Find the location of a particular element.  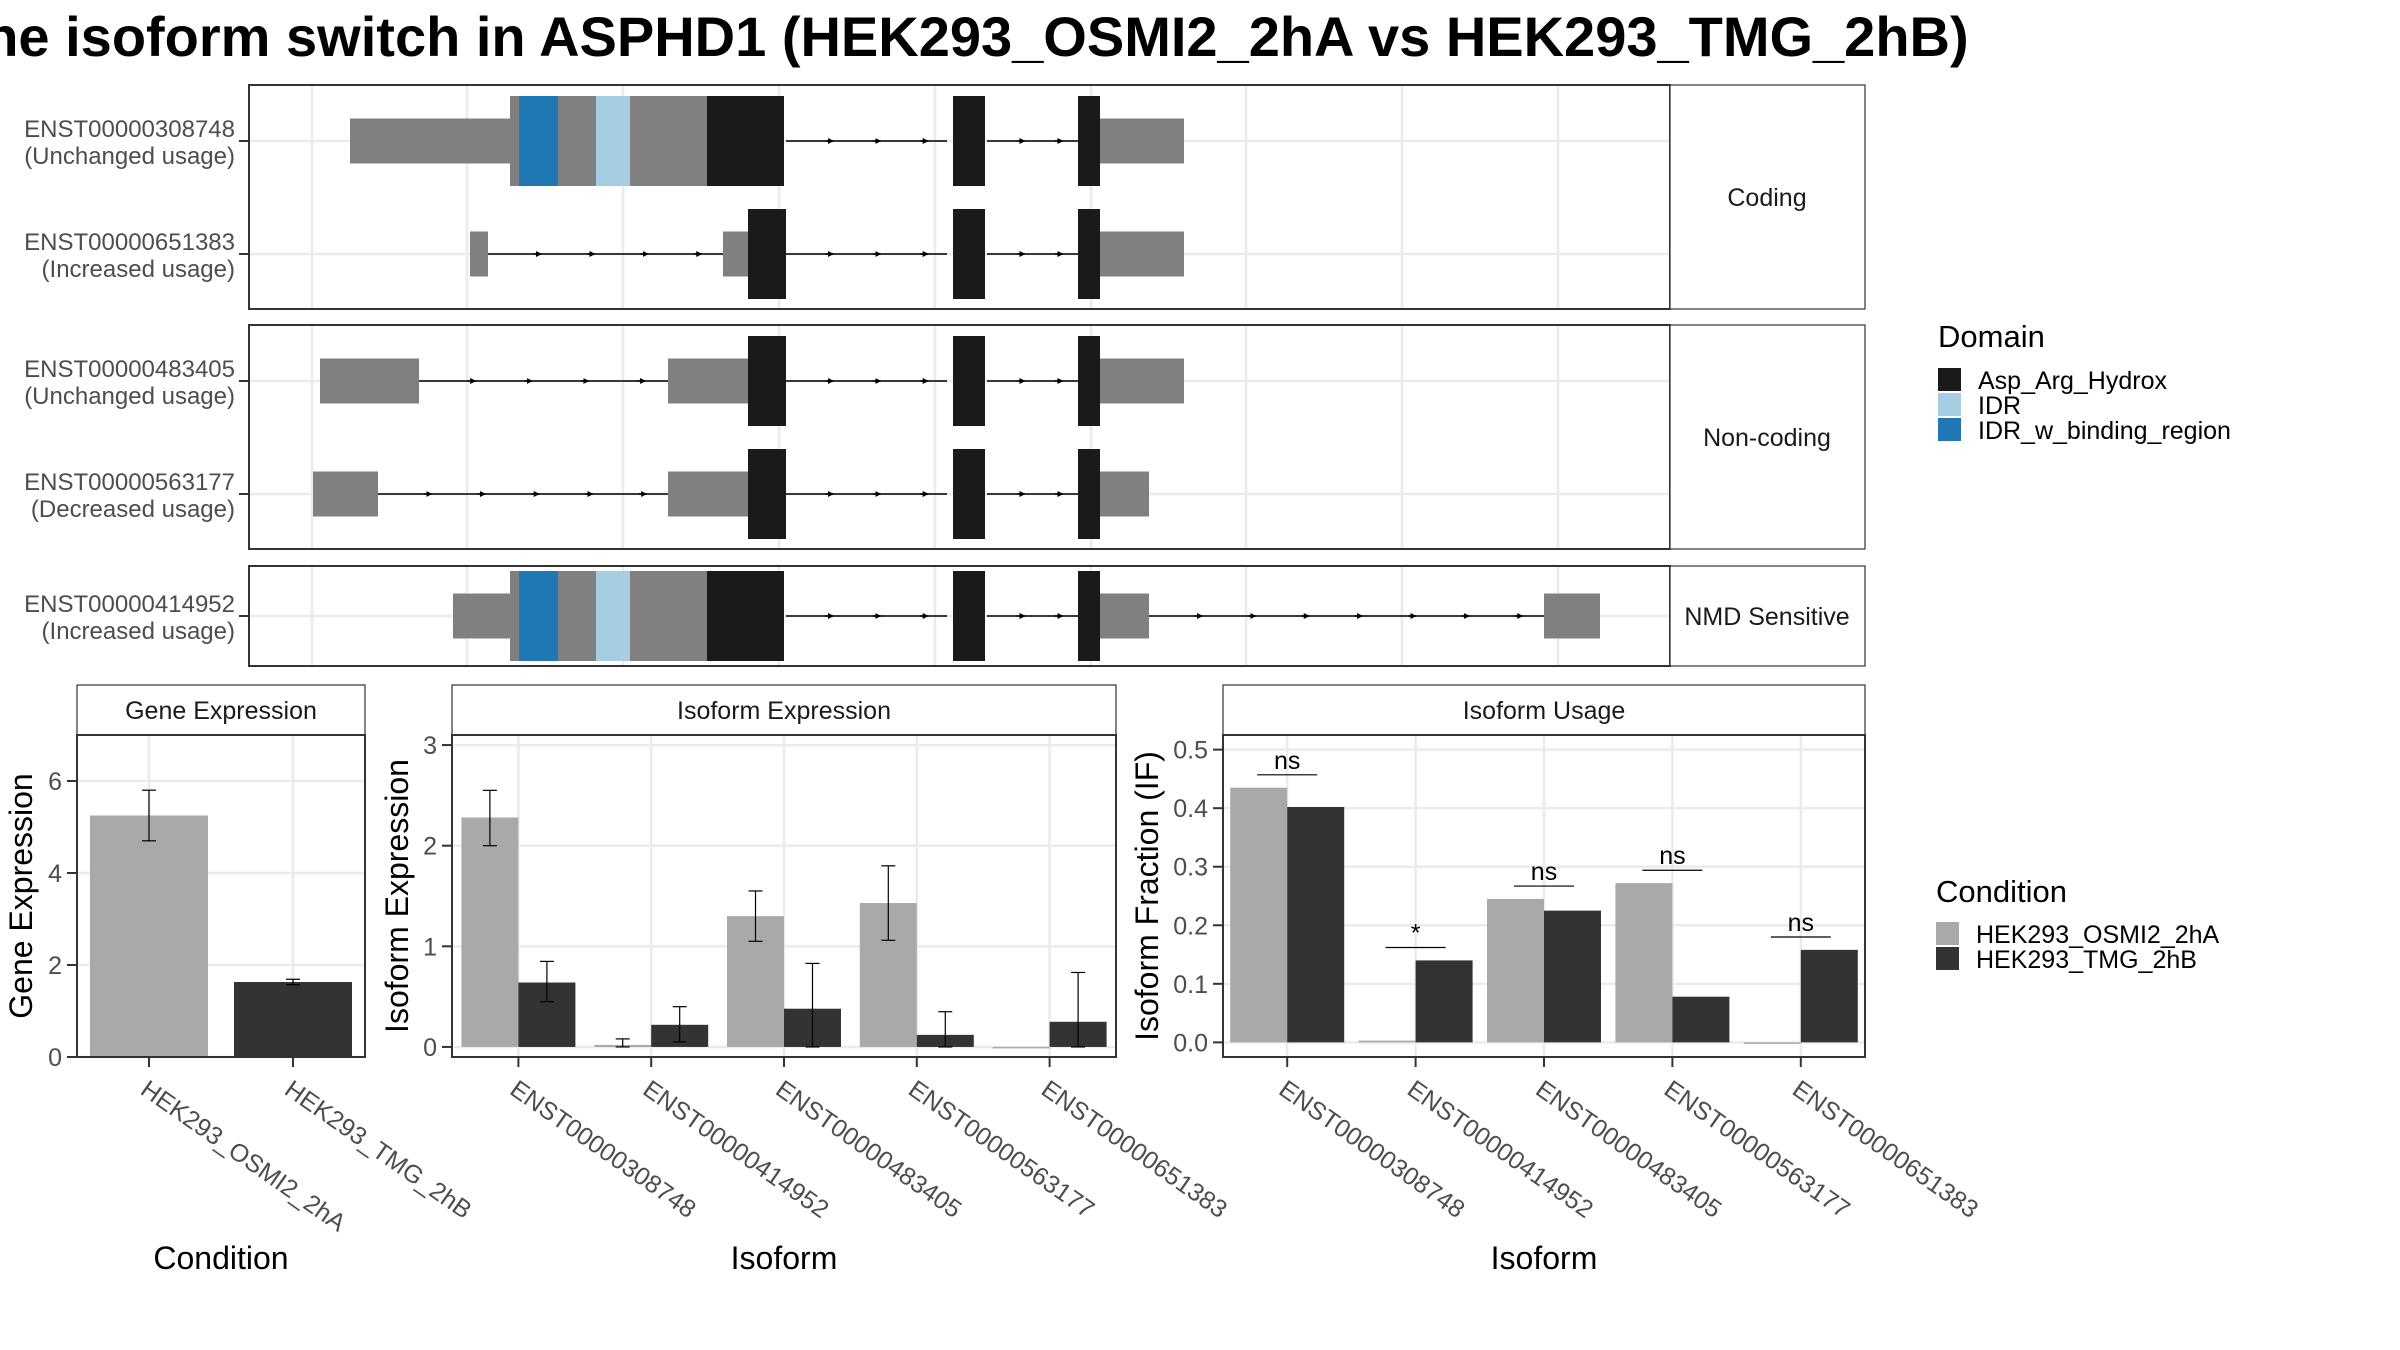

isoform-usage-border is located at coordinates (1544, 896).